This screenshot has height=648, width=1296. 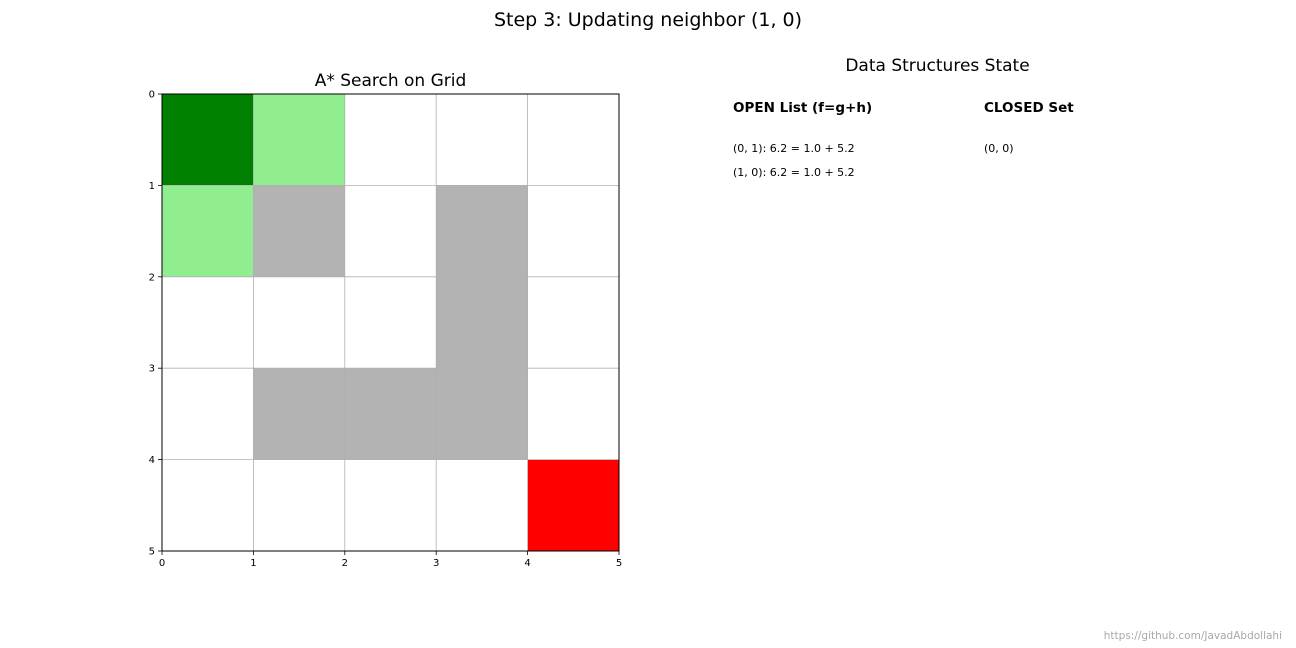 What do you see at coordinates (1029, 108) in the screenshot?
I see `closed-set-header: CLOSED Set` at bounding box center [1029, 108].